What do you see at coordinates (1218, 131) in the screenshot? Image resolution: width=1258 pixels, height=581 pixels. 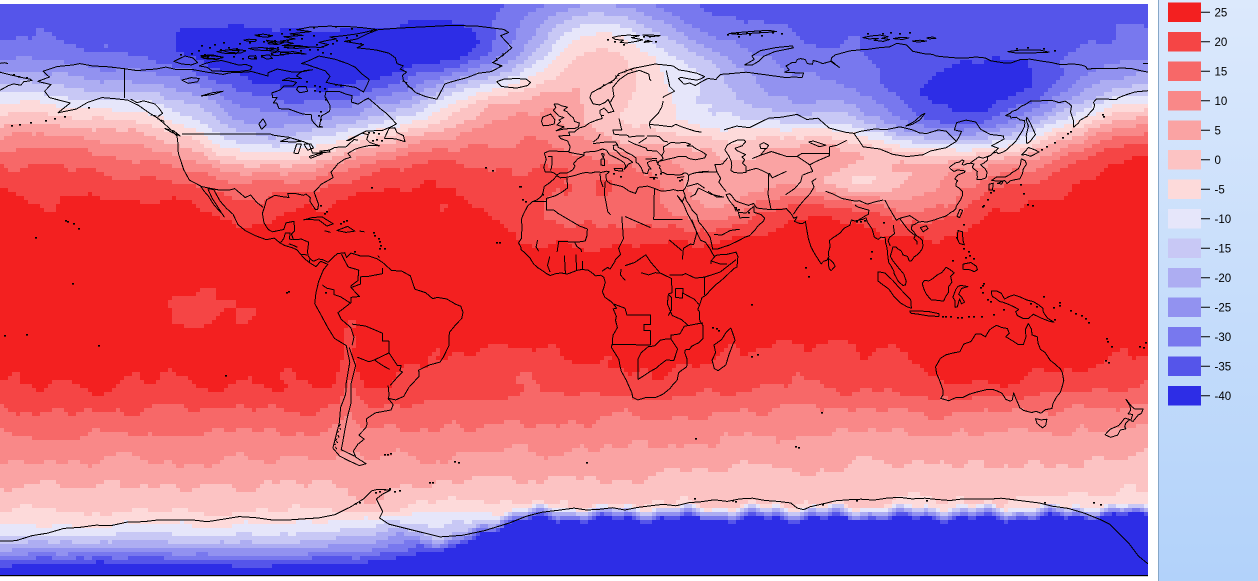 I see `svg-text: 5` at bounding box center [1218, 131].